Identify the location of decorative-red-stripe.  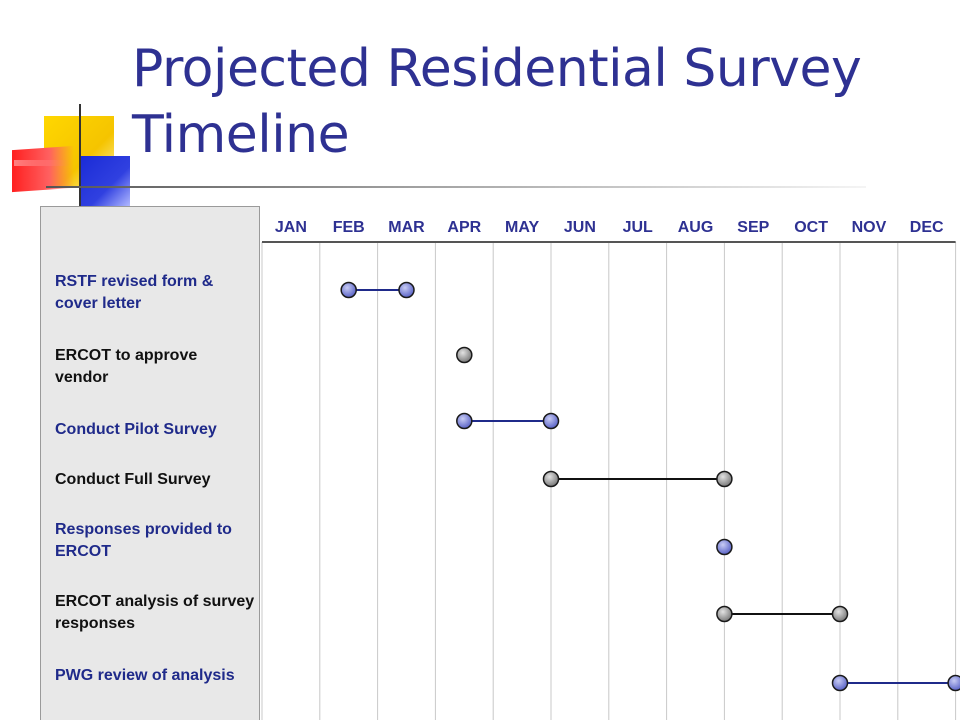
(42, 163).